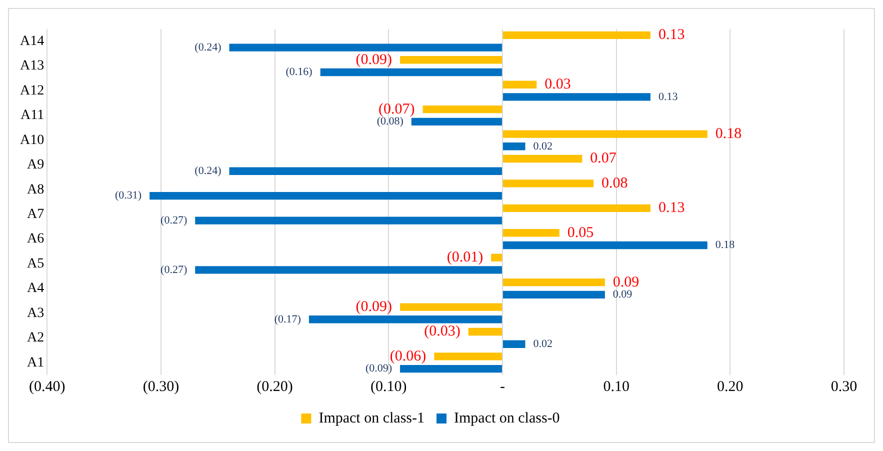 This screenshot has height=451, width=883. What do you see at coordinates (35, 214) in the screenshot?
I see `y-tick-label: A7` at bounding box center [35, 214].